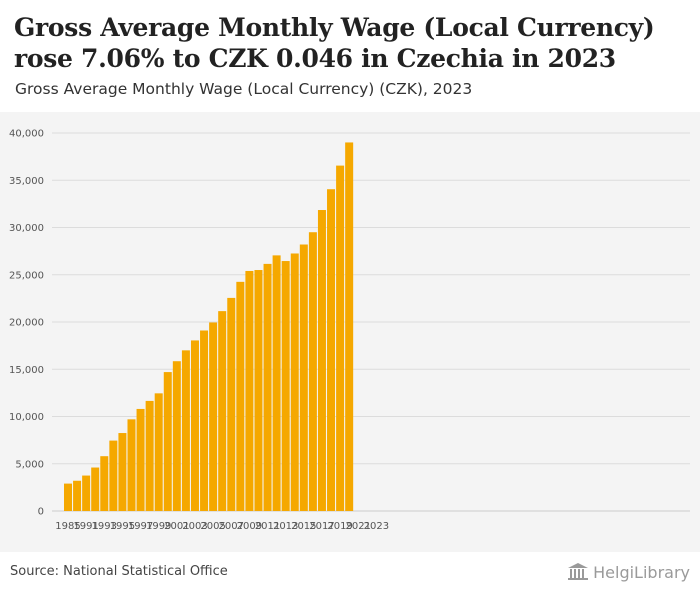 This screenshot has height=596, width=700. What do you see at coordinates (285, 526) in the screenshot?
I see `x-tick-label: 2013` at bounding box center [285, 526].